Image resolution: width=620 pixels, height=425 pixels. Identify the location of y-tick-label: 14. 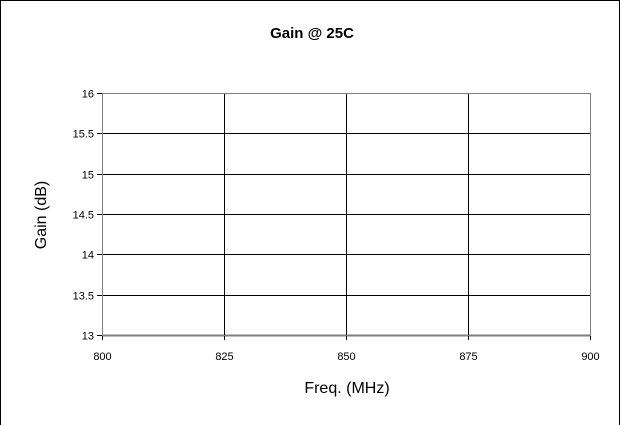
(88, 256).